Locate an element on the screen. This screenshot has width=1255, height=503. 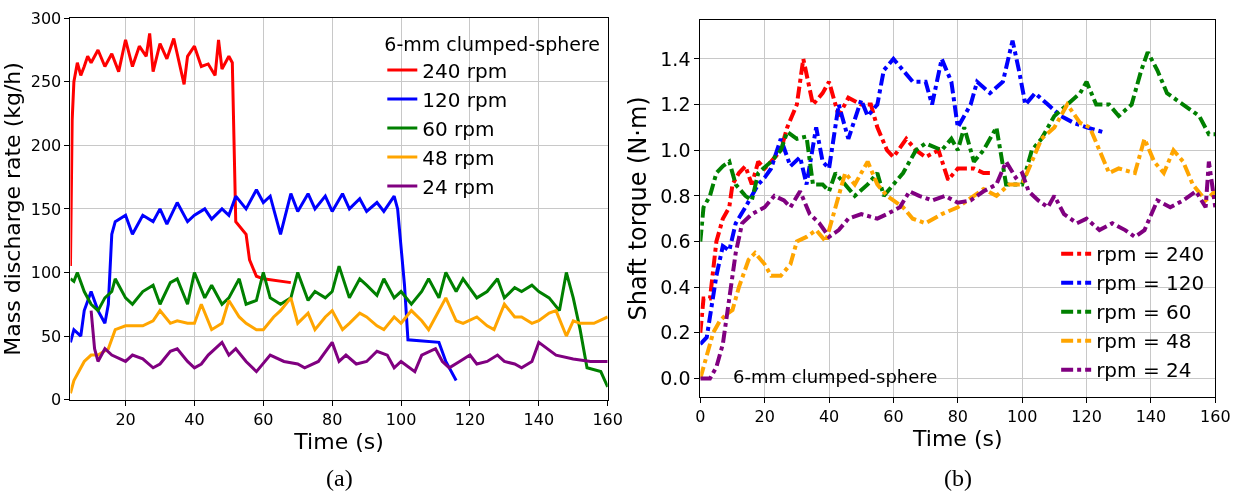
y-tick-label: 50 is located at coordinates (51, 336).